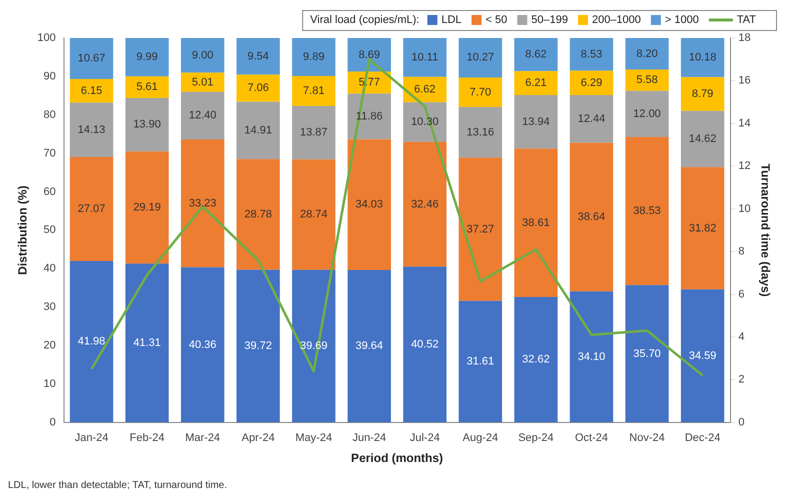 Image resolution: width=788 pixels, height=500 pixels. Describe the element at coordinates (616, 20) in the screenshot. I see `legend-label: 200–1000` at that location.